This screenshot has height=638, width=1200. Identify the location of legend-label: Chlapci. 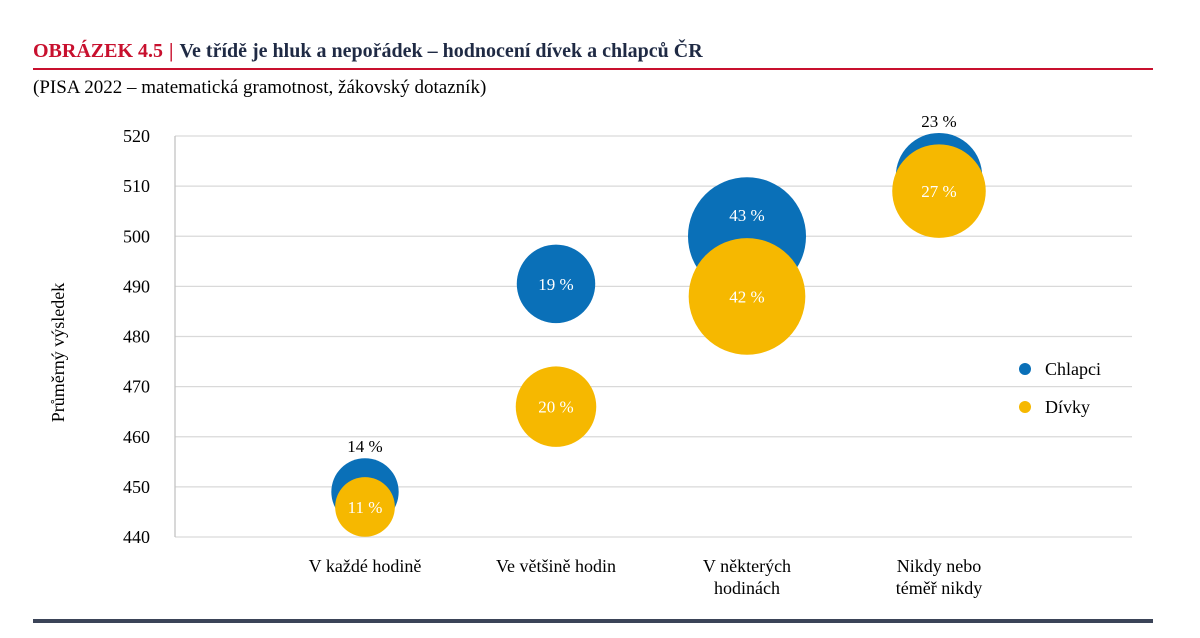
(1073, 369).